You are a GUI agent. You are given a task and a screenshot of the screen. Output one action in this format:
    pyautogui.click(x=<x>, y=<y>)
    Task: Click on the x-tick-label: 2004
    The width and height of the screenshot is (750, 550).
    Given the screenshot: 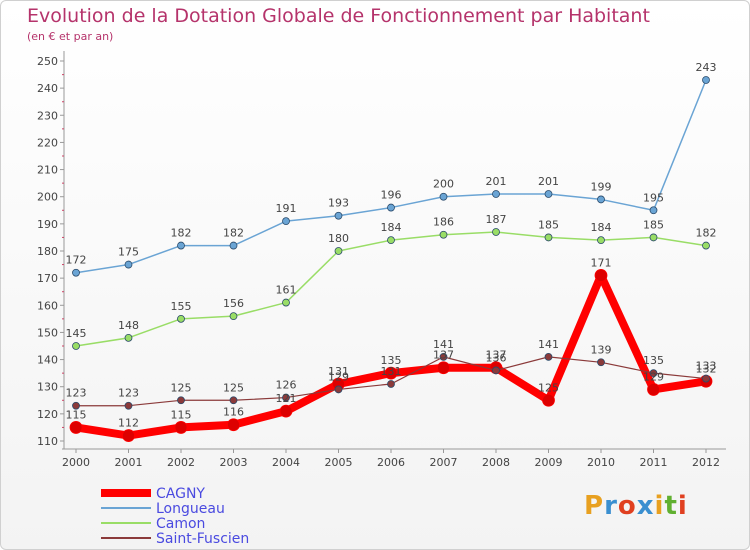 What is the action you would take?
    pyautogui.click(x=286, y=462)
    